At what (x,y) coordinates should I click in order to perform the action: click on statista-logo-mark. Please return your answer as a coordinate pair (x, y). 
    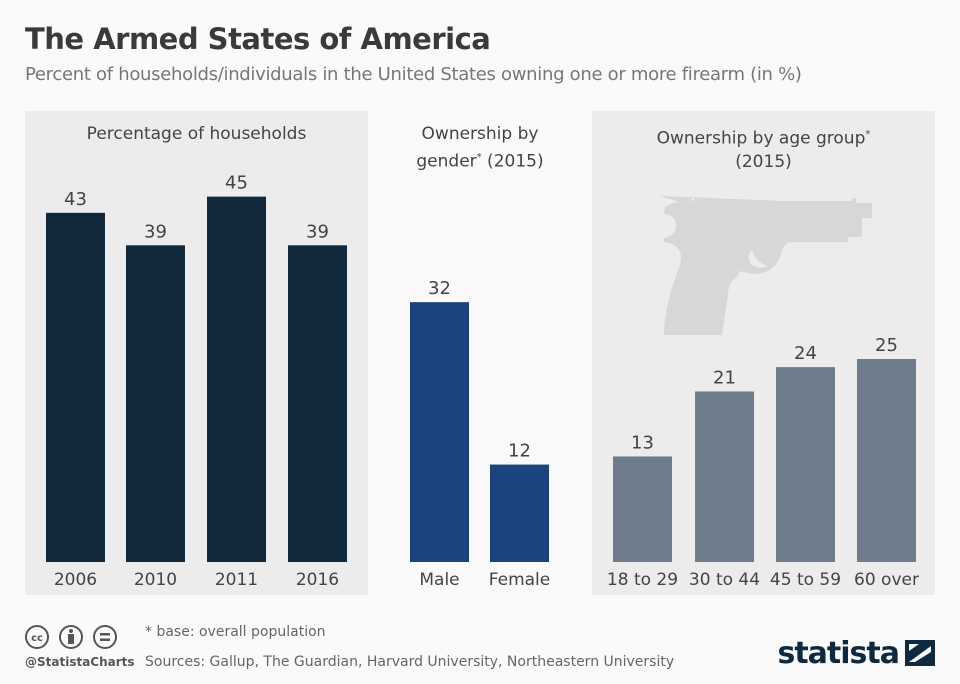
    Looking at the image, I should click on (920, 653).